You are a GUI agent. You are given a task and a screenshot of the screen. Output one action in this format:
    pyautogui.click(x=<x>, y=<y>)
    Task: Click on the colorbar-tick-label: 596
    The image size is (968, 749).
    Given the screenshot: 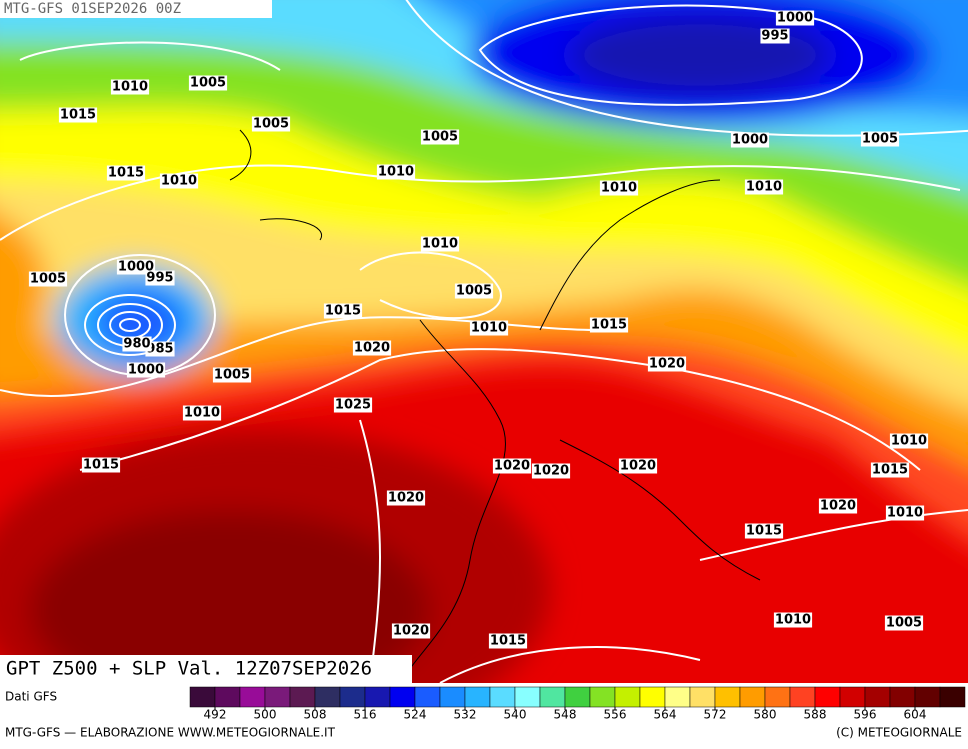 What is the action you would take?
    pyautogui.click(x=865, y=715)
    